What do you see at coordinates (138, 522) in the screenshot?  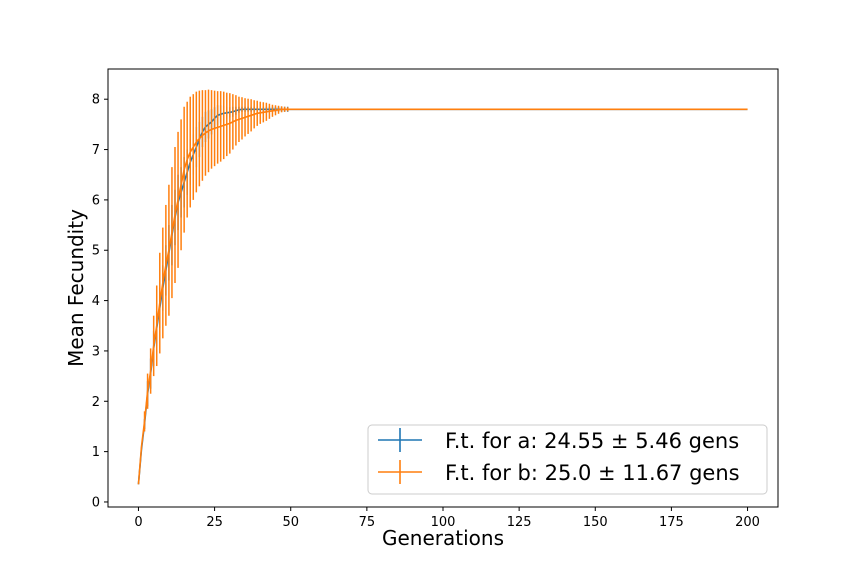 I see `x-tick-label: 0` at bounding box center [138, 522].